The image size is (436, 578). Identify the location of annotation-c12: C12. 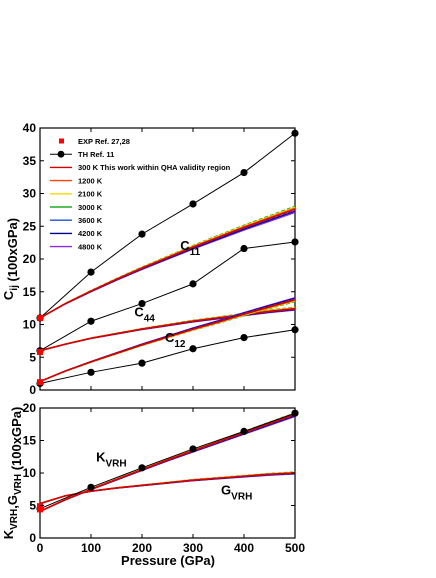
(175, 340).